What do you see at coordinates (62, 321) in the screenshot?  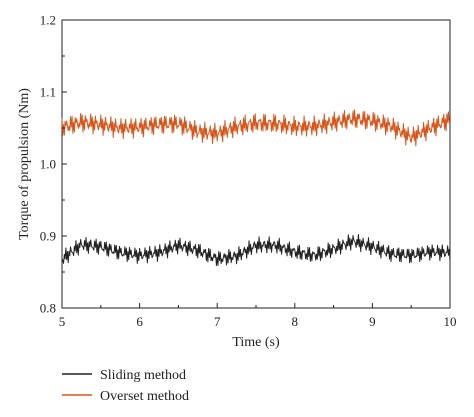 I see `x-tick-label: 5` at bounding box center [62, 321].